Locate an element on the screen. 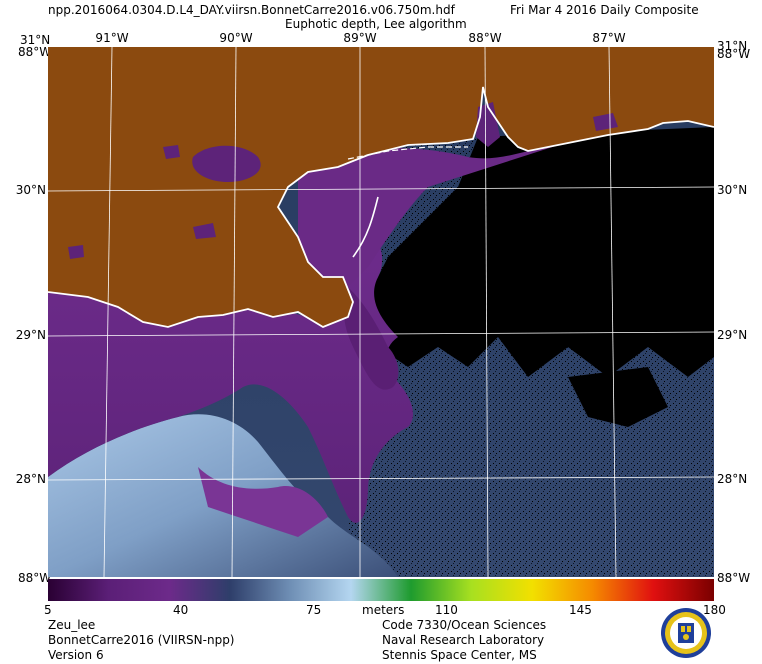  product-title: Euphotic depth, Lee algorithm is located at coordinates (376, 24).